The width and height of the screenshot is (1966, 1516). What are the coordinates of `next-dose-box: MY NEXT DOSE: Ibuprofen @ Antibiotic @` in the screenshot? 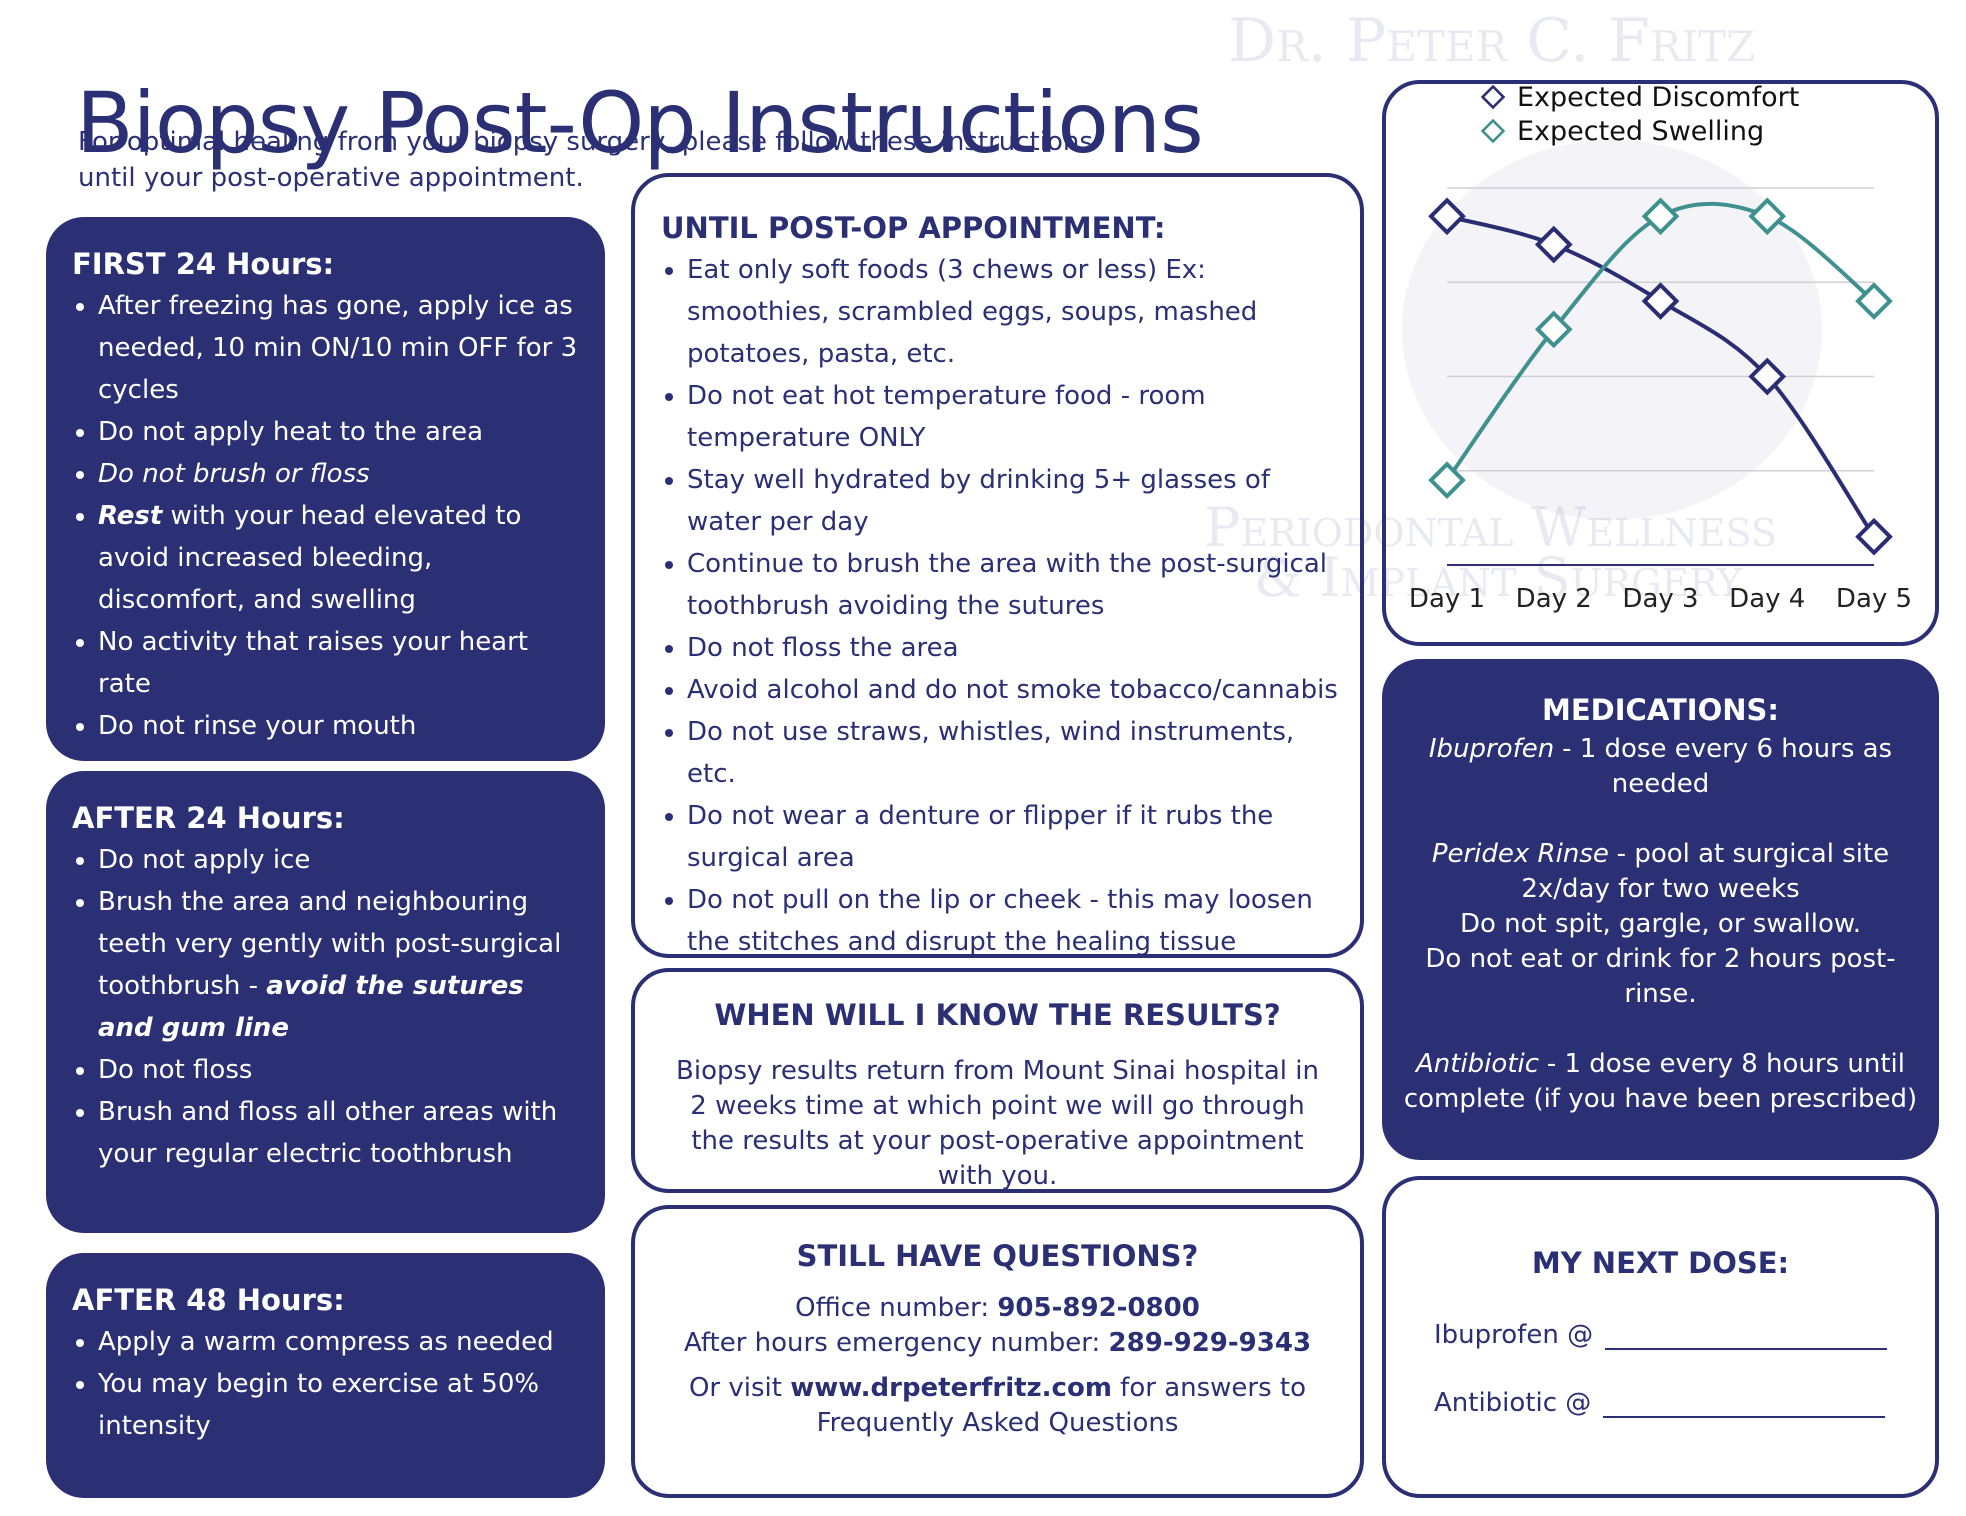 It's located at (1660, 1337).